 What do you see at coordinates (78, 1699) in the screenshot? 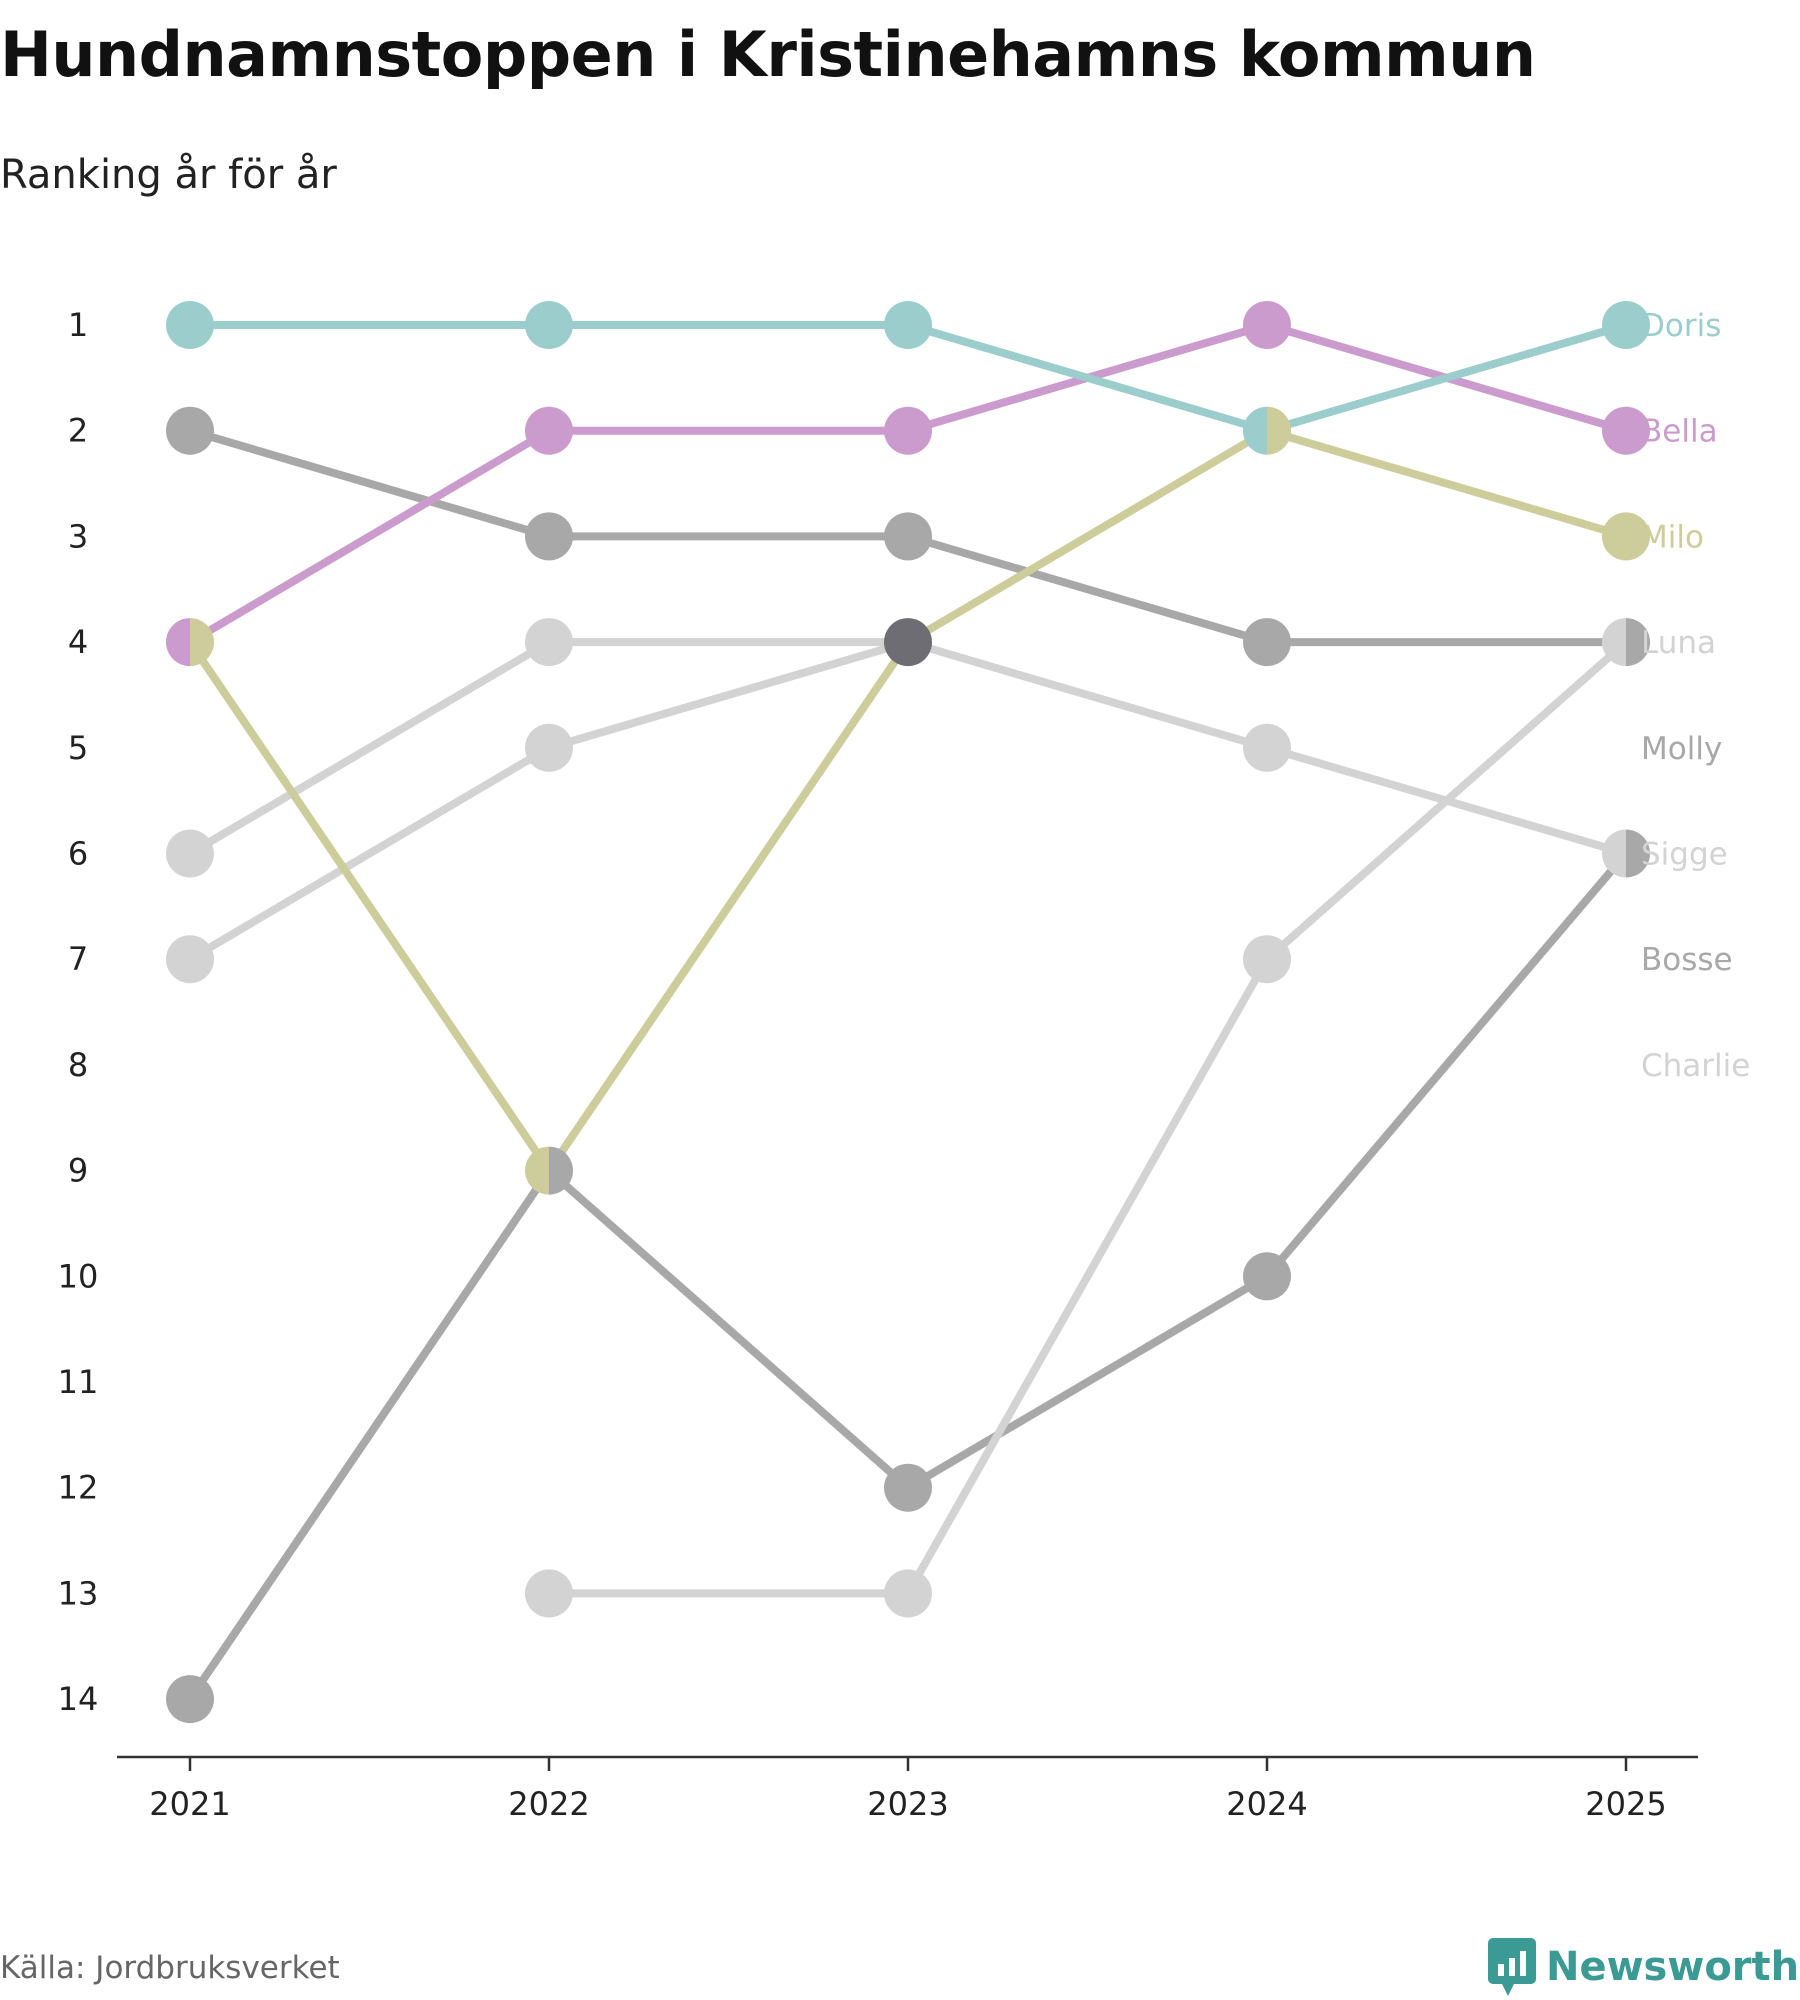
I see `y-tick-label: 14` at bounding box center [78, 1699].